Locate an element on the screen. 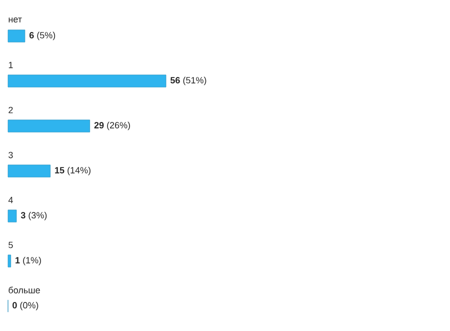  data-label: 29 (26%) is located at coordinates (112, 126).